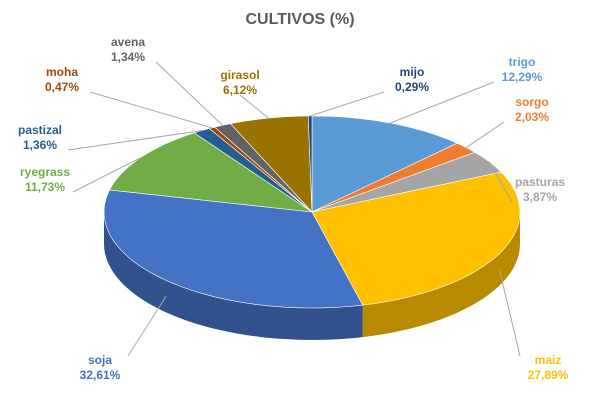 The image size is (600, 412). I want to click on legend-label: pasturas, so click(540, 182).